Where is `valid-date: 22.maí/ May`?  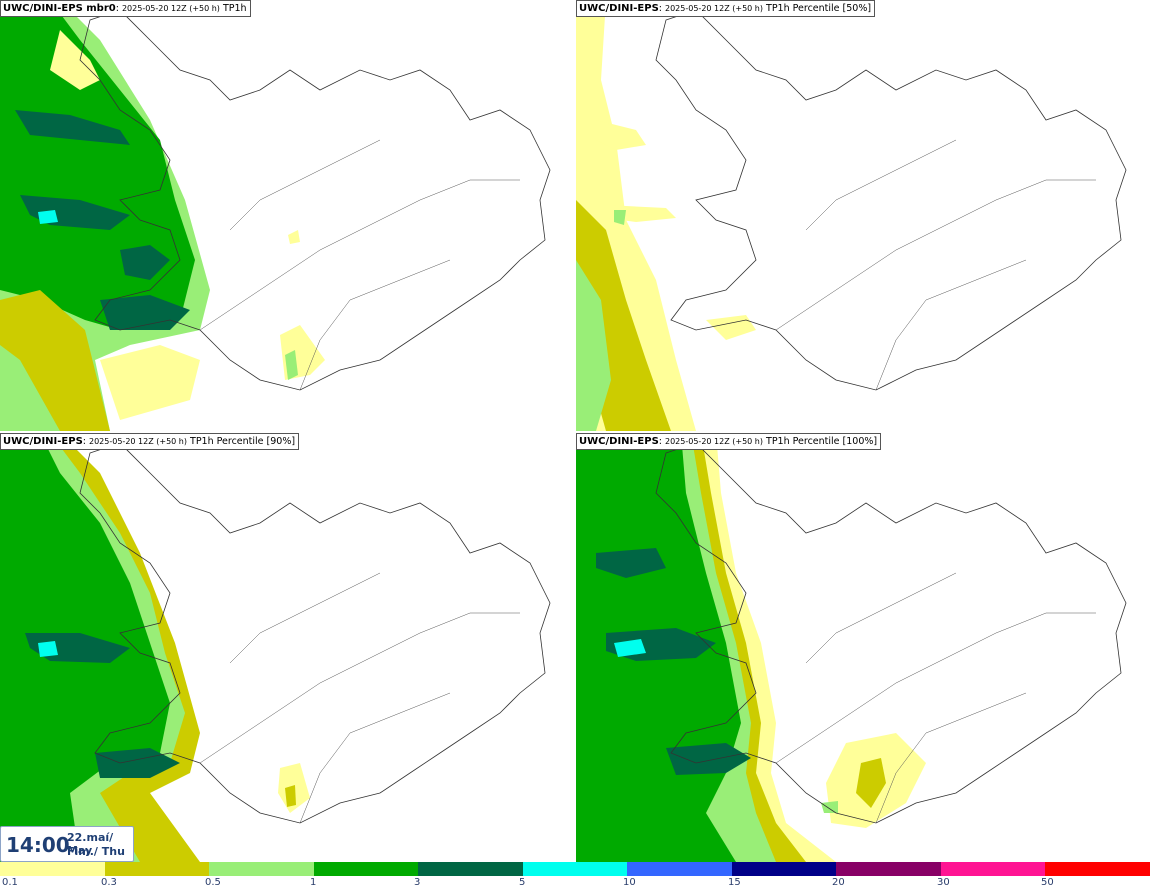 valid-date: 22.maí/ May is located at coordinates (90, 844).